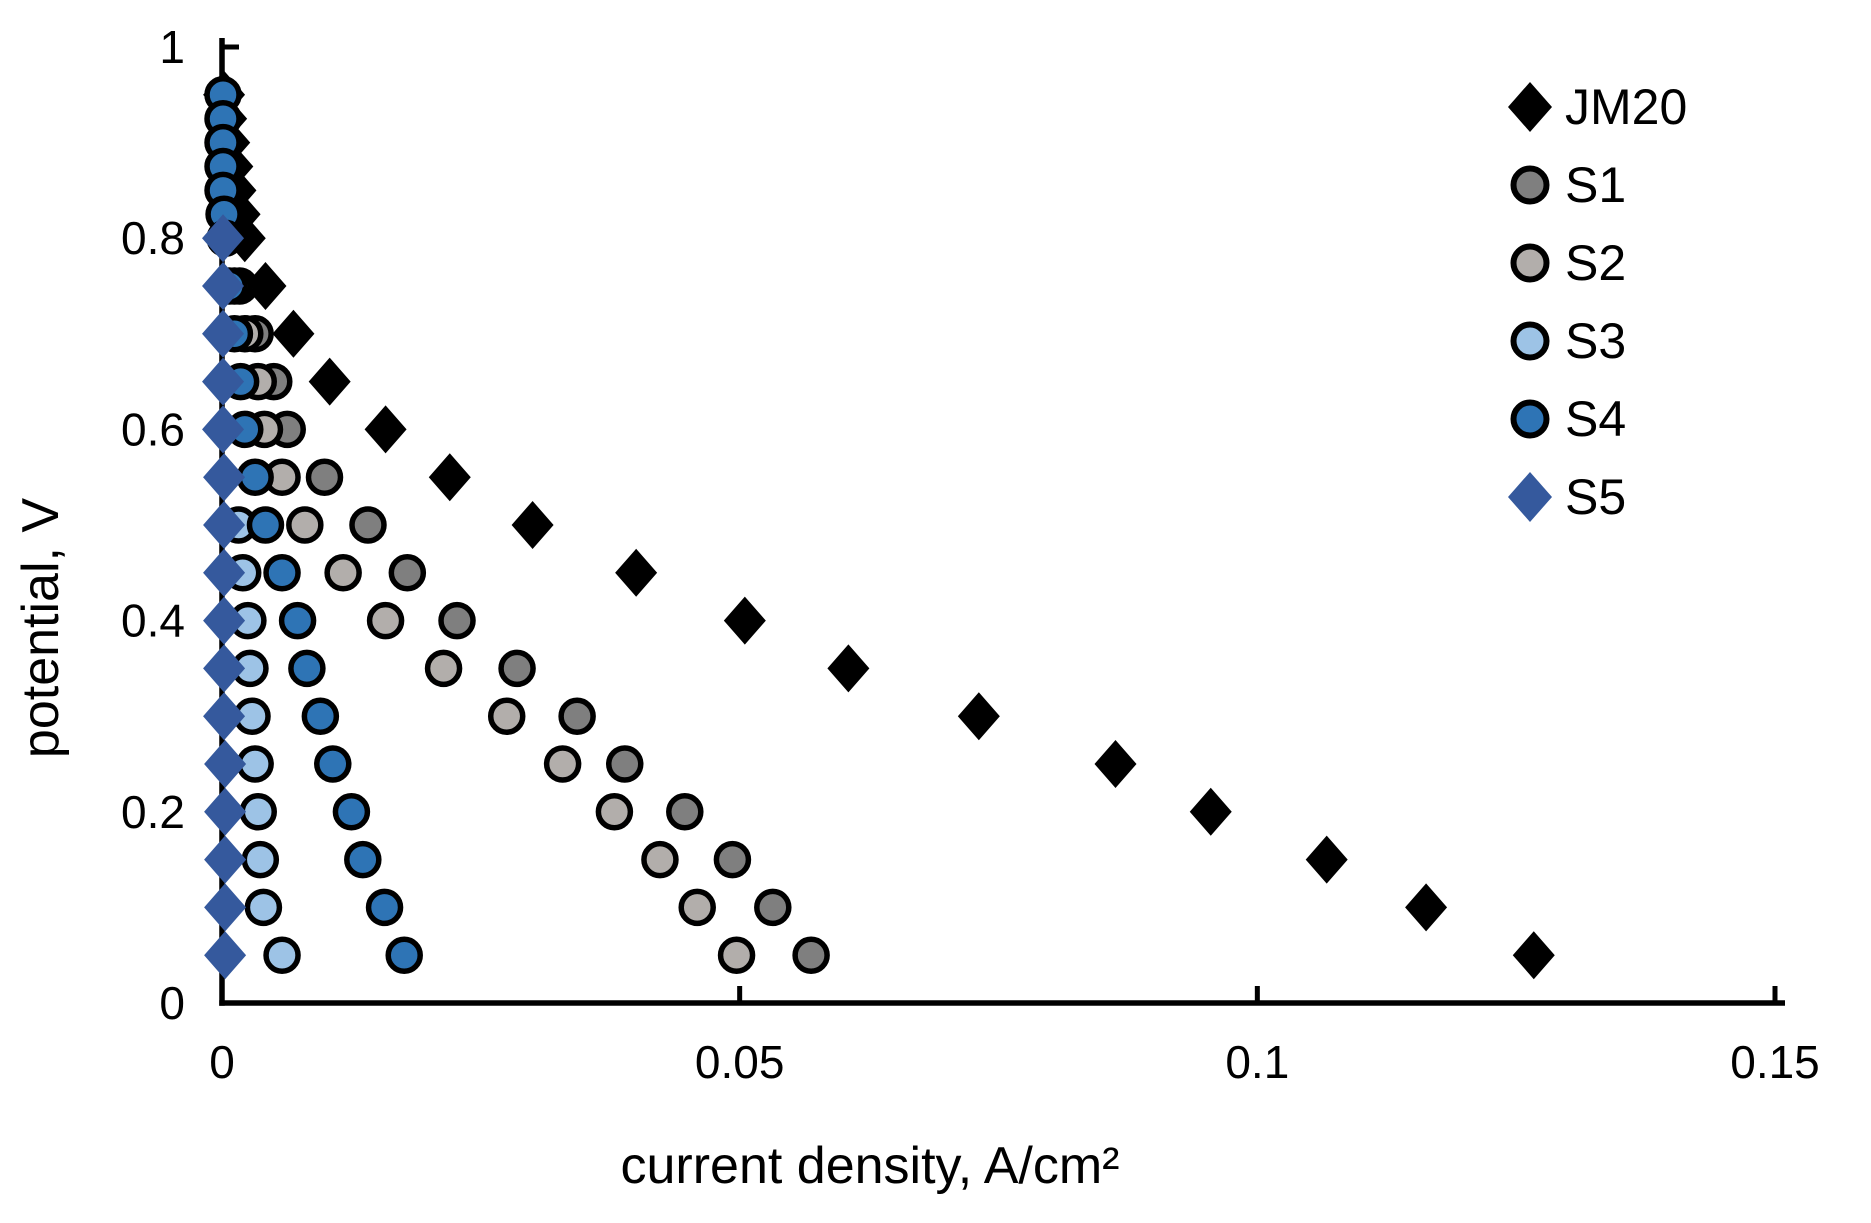 The width and height of the screenshot is (1871, 1223). I want to click on legend-marker-JM20, so click(1530, 107).